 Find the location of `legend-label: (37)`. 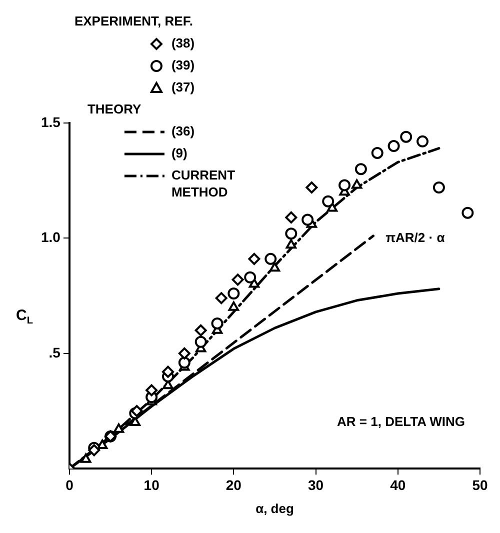

legend-label: (37) is located at coordinates (183, 87).